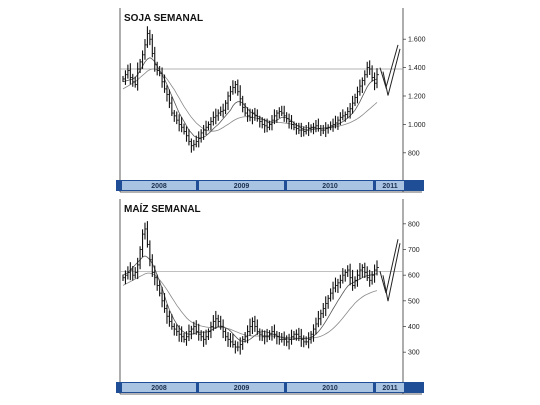  What do you see at coordinates (250, 298) in the screenshot?
I see `moving-average-fast-line` at bounding box center [250, 298].